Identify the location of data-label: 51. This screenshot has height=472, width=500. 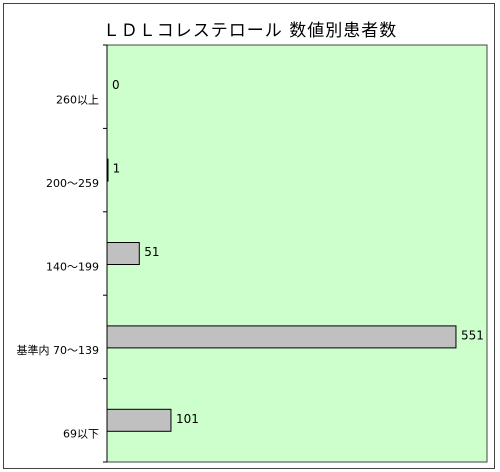
(151, 252).